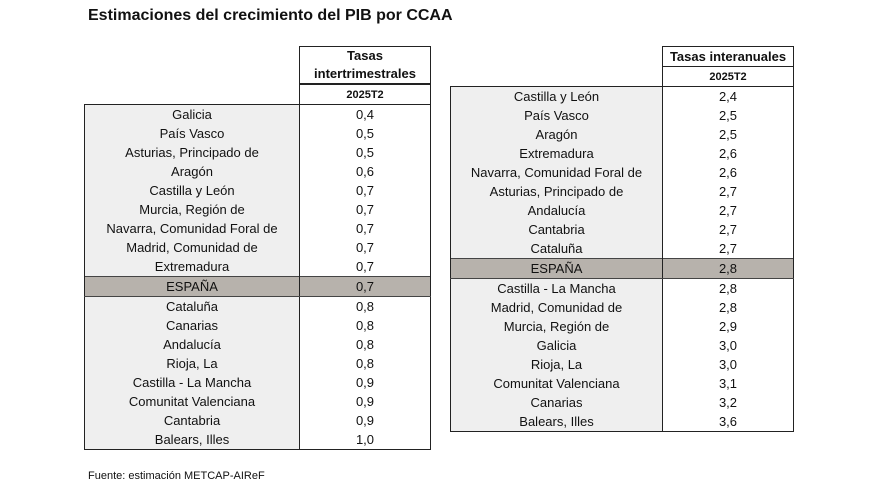 Image resolution: width=890 pixels, height=500 pixels. Describe the element at coordinates (622, 364) in the screenshot. I see `right_table-row: Rioja, La 3,0` at that location.